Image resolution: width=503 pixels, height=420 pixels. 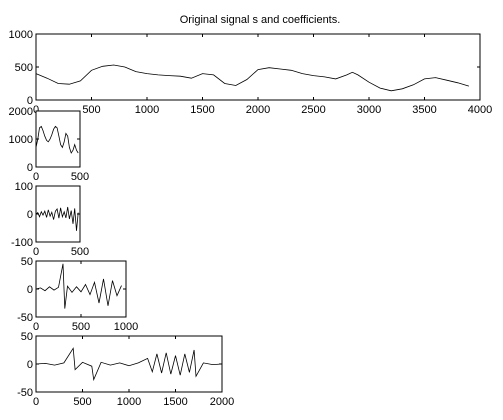 What do you see at coordinates (202, 110) in the screenshot?
I see `original-signal-x-tick-label: 1500` at bounding box center [202, 110].